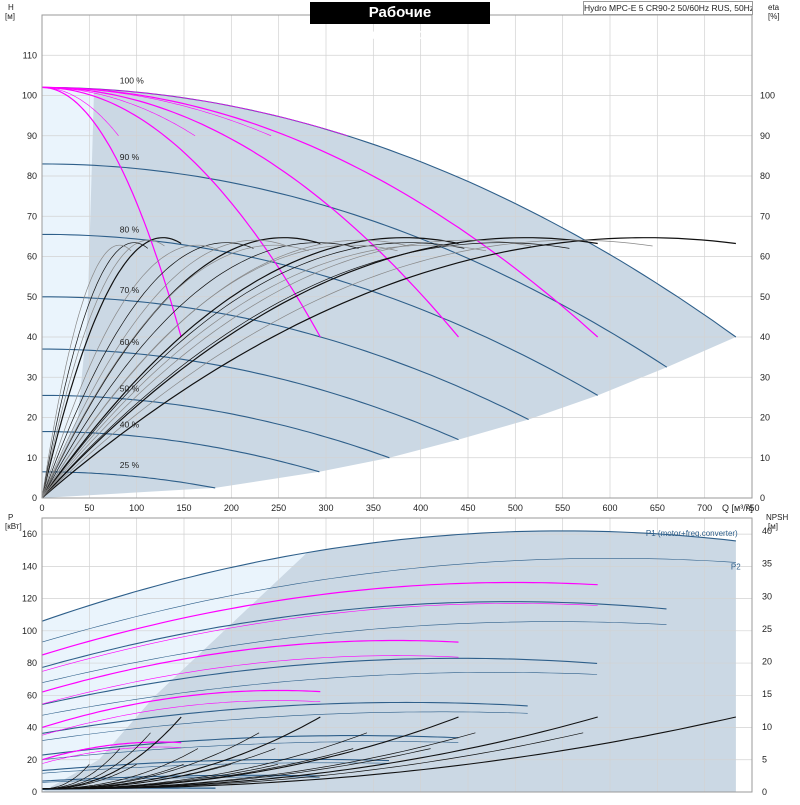  Describe the element at coordinates (130, 229) in the screenshot. I see `speed-label: 80 %` at that location.